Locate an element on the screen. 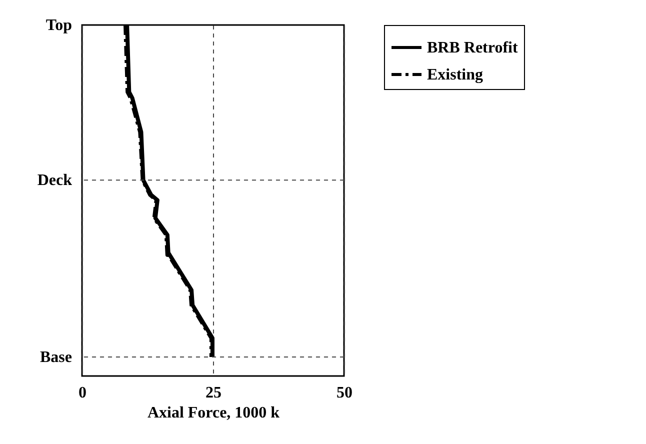  ref-line-label: Deck is located at coordinates (54, 181).